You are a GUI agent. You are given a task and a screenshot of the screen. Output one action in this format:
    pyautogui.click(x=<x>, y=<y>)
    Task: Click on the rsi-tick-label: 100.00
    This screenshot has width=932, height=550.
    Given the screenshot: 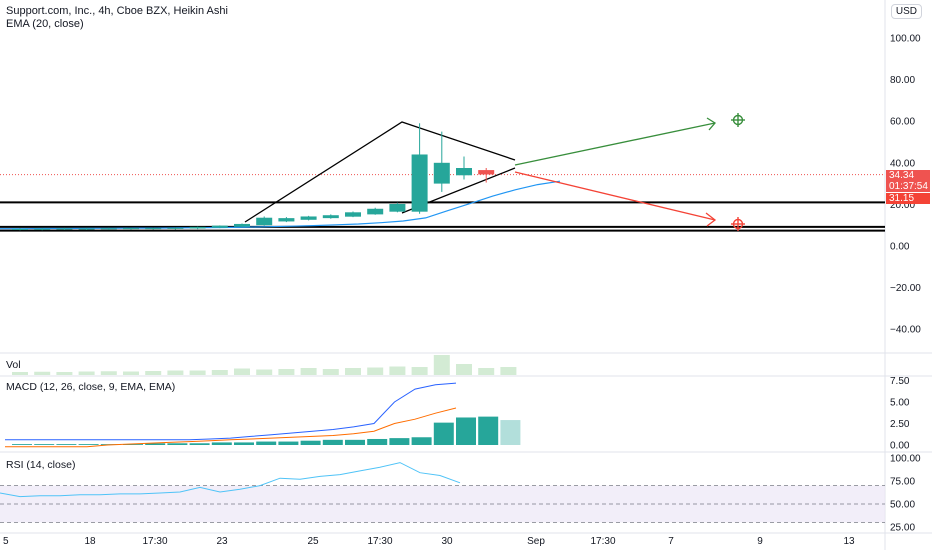 What is the action you would take?
    pyautogui.click(x=905, y=459)
    